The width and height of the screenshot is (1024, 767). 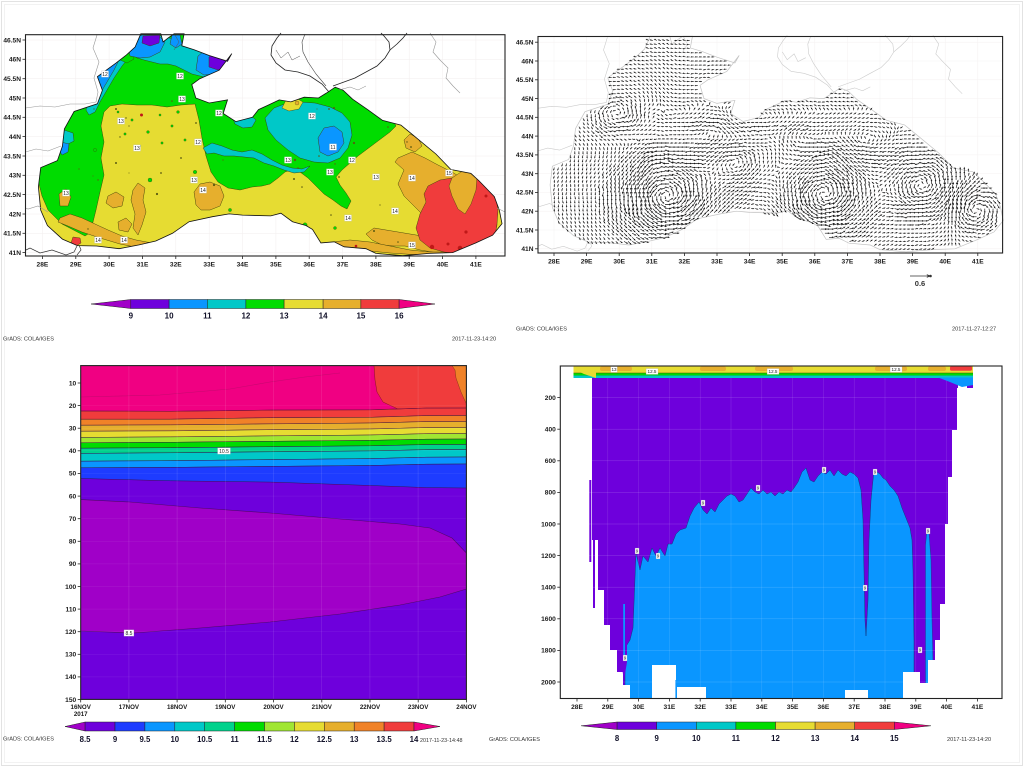 I want to click on svg-text: 32E, so click(x=700, y=707).